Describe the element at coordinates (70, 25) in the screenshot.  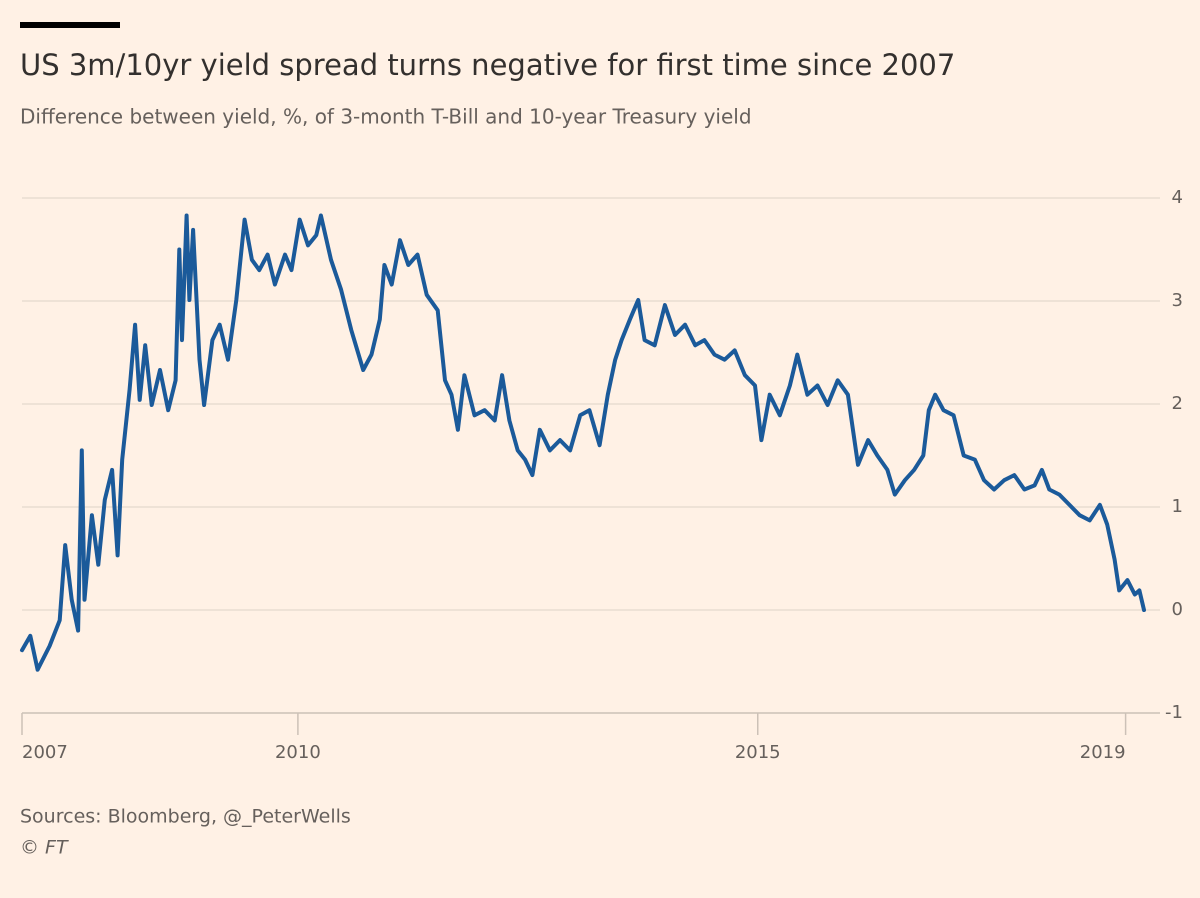
I see `brand-bar` at that location.